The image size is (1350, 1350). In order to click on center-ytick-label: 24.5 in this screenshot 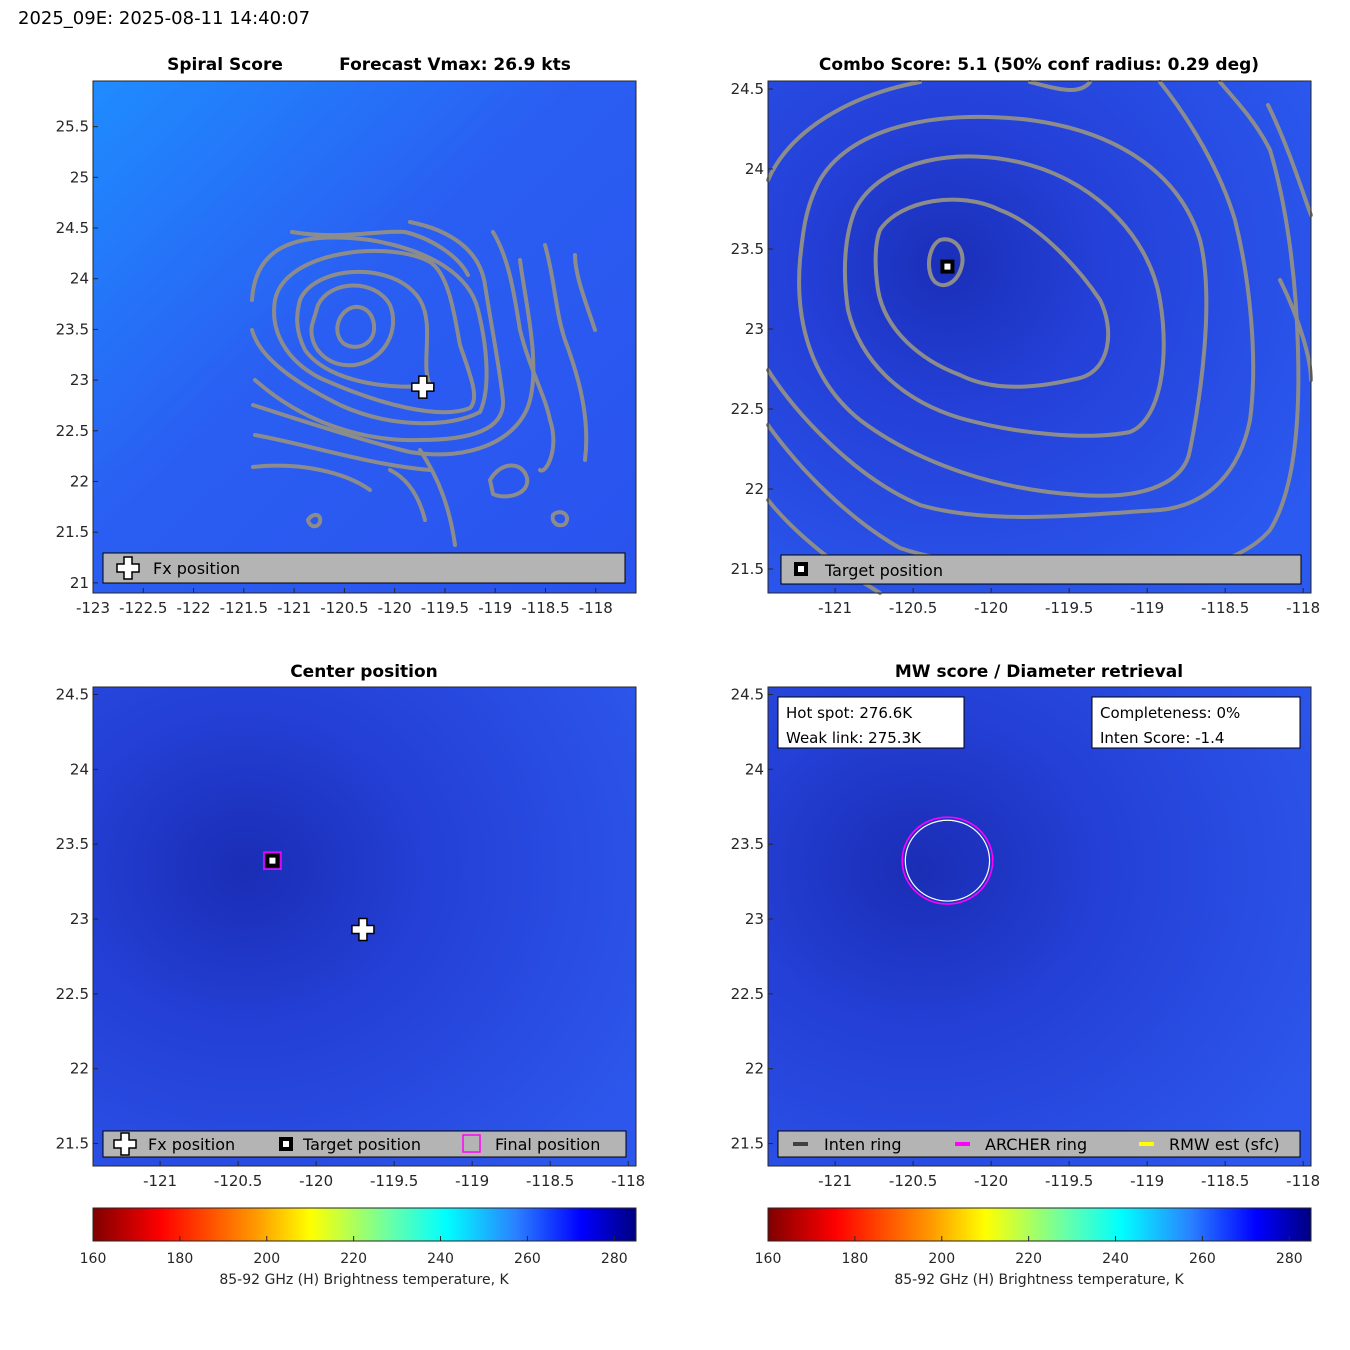, I will do `click(72, 694)`.